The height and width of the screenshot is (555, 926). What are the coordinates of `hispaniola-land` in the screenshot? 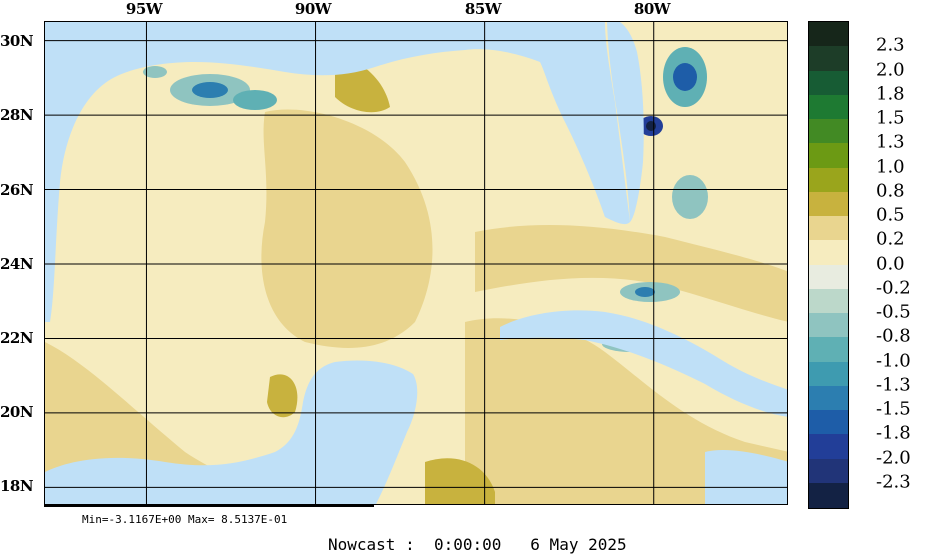 It's located at (746, 477).